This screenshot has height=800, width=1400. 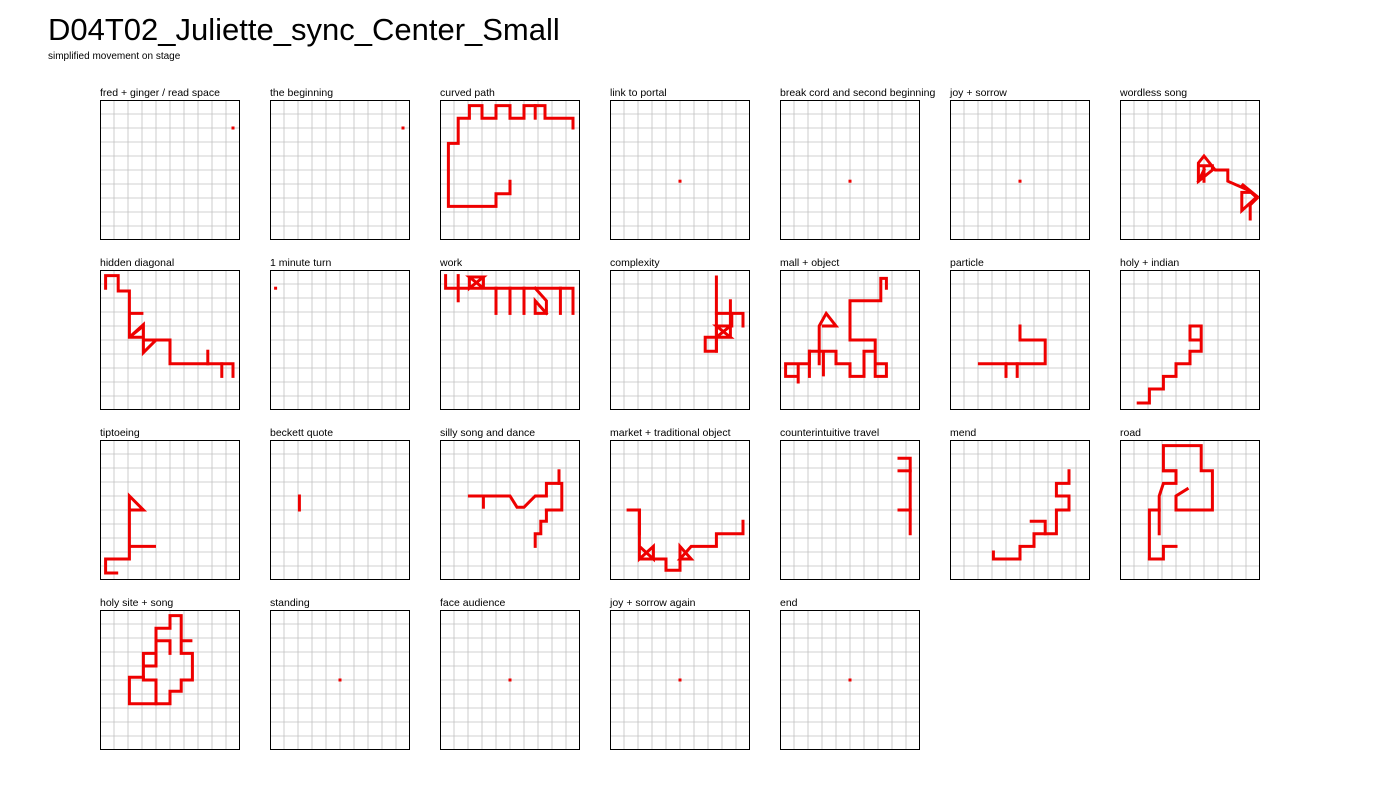 I want to click on stage-panel: hidden diagonal, so click(x=180, y=343).